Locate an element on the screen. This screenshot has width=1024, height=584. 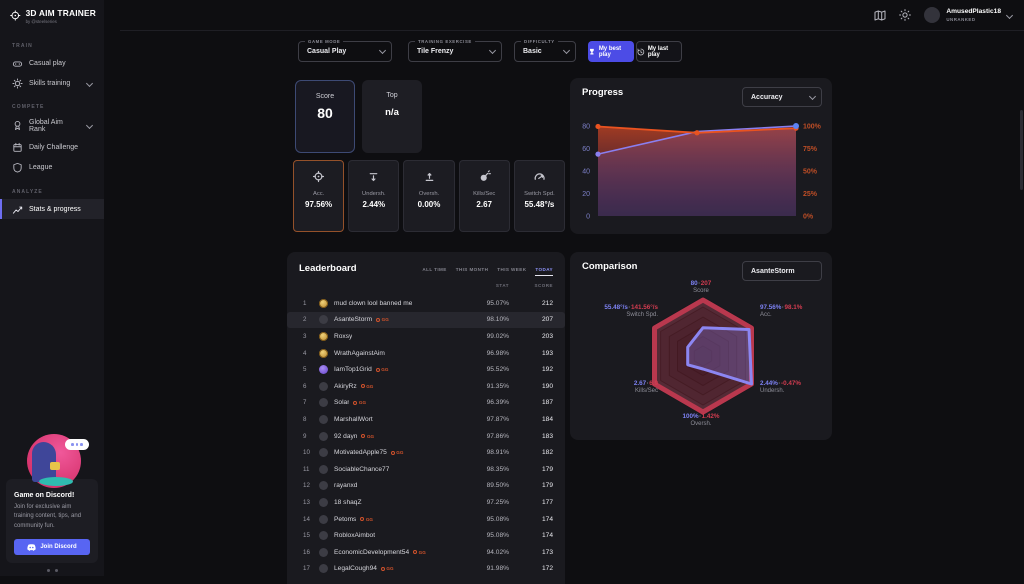
stat-tile-accuracy: Acc. 97.56% is located at coordinates (319, 196).